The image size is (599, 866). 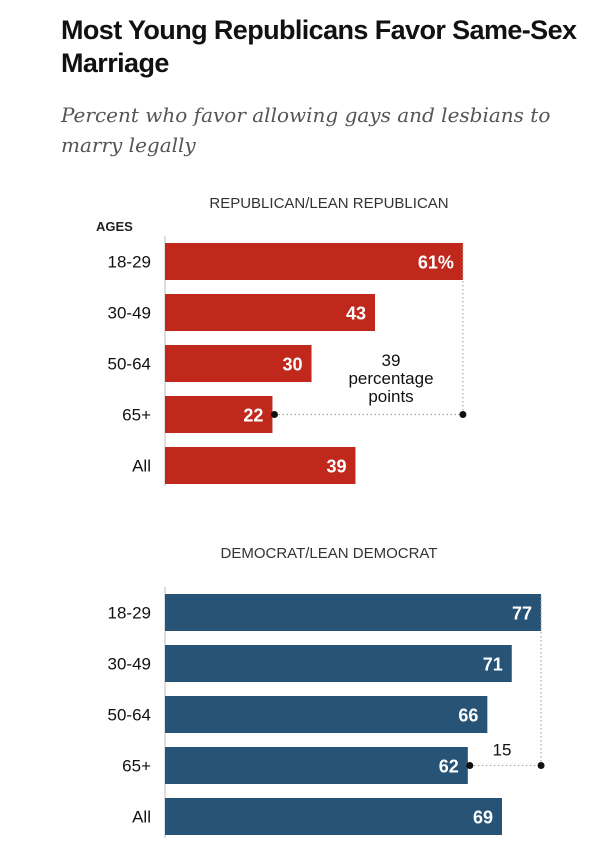 What do you see at coordinates (391, 360) in the screenshot?
I see `rep-annotation-text: 39` at bounding box center [391, 360].